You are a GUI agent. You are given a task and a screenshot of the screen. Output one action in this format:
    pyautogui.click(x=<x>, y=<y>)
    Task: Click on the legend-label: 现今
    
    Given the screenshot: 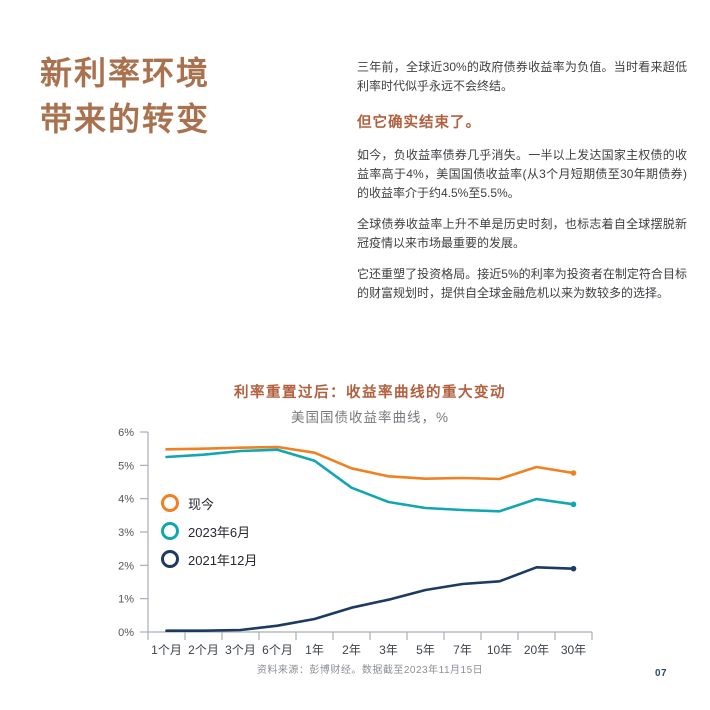 What is the action you would take?
    pyautogui.click(x=201, y=504)
    